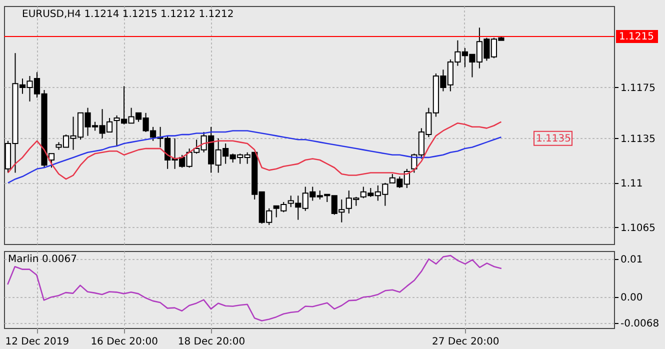  What do you see at coordinates (638, 139) in the screenshot?
I see `y-tick-label: 1.1135` at bounding box center [638, 139].